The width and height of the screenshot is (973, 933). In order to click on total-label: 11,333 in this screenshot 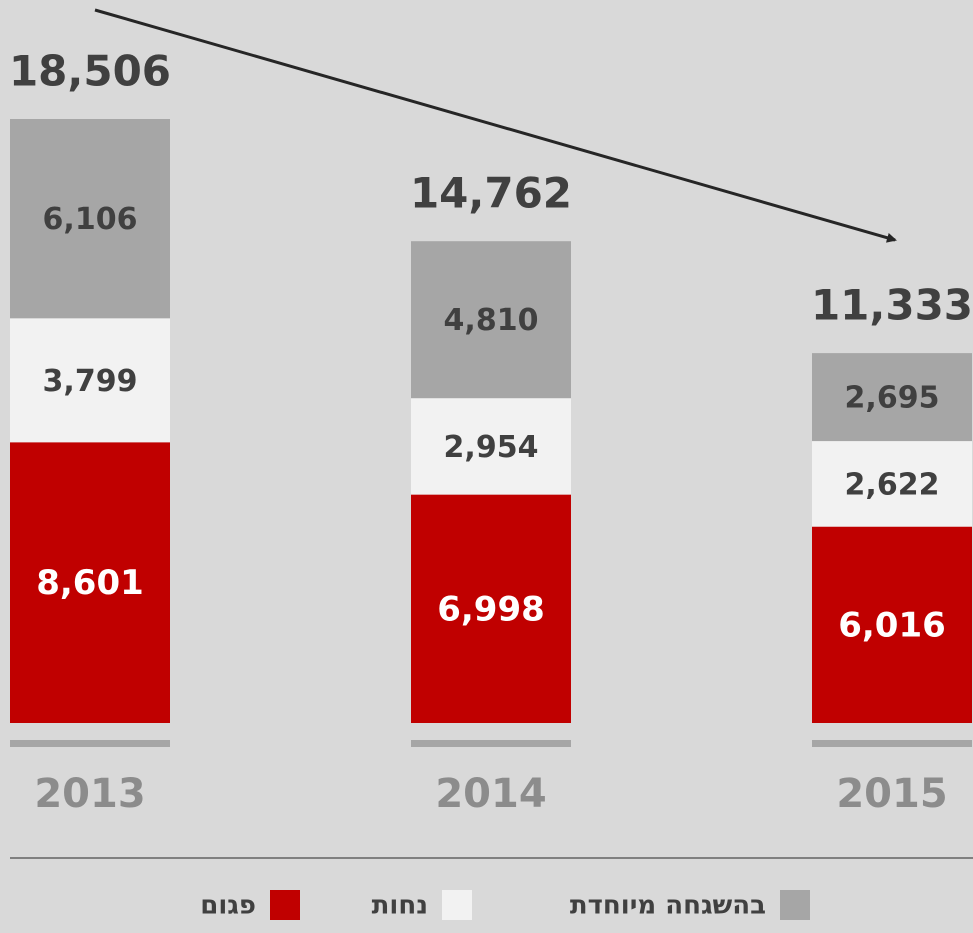, I will do `click(892, 305)`.